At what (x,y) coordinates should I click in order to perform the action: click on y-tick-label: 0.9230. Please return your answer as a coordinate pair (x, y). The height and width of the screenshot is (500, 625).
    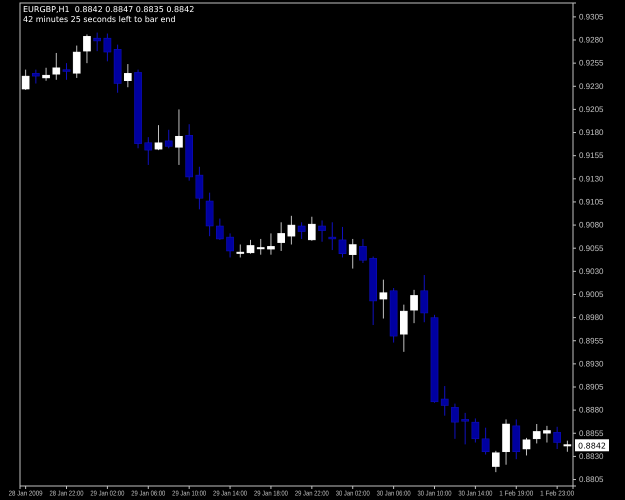
    Looking at the image, I should click on (591, 86).